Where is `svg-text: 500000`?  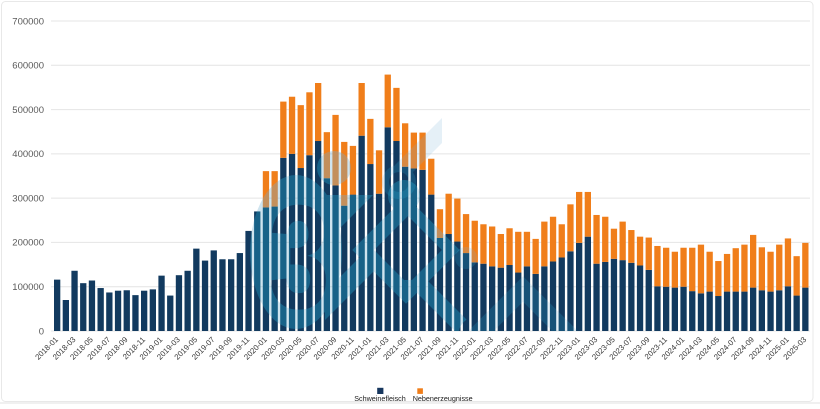 svg-text: 500000 is located at coordinates (28, 110).